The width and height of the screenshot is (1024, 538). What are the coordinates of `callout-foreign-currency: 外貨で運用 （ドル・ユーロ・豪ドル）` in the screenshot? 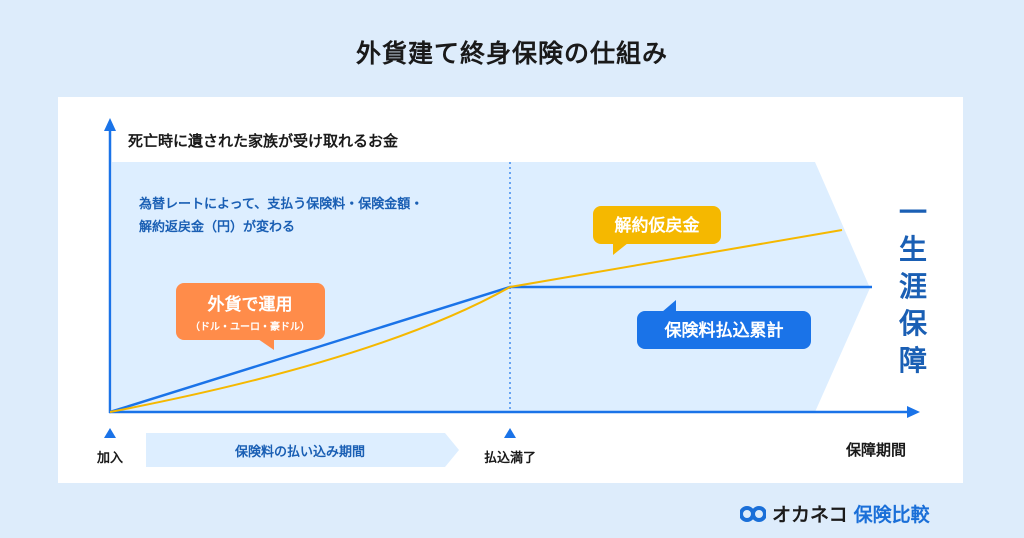 It's located at (250, 316).